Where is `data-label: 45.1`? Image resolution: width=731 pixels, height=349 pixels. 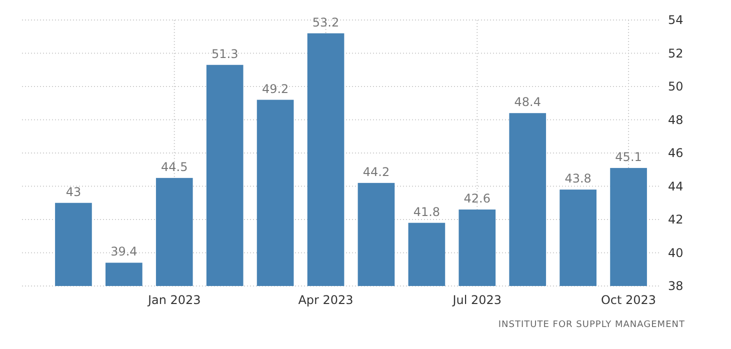
data-label: 45.1 is located at coordinates (628, 157).